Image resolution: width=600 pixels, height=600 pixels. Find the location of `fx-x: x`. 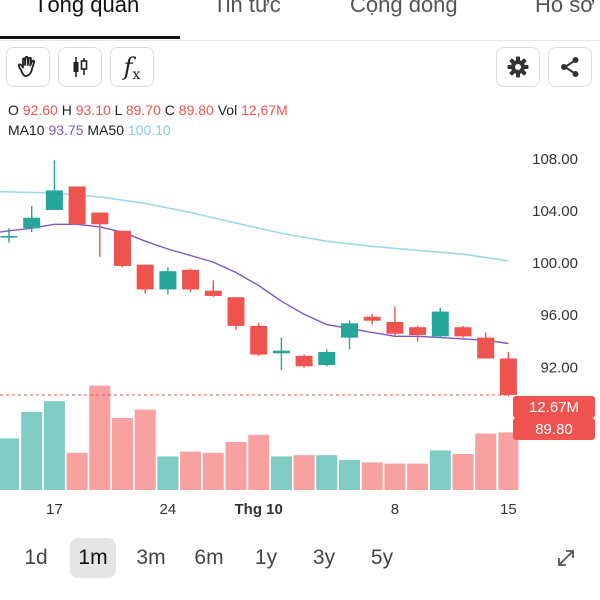

fx-x: x is located at coordinates (136, 75).